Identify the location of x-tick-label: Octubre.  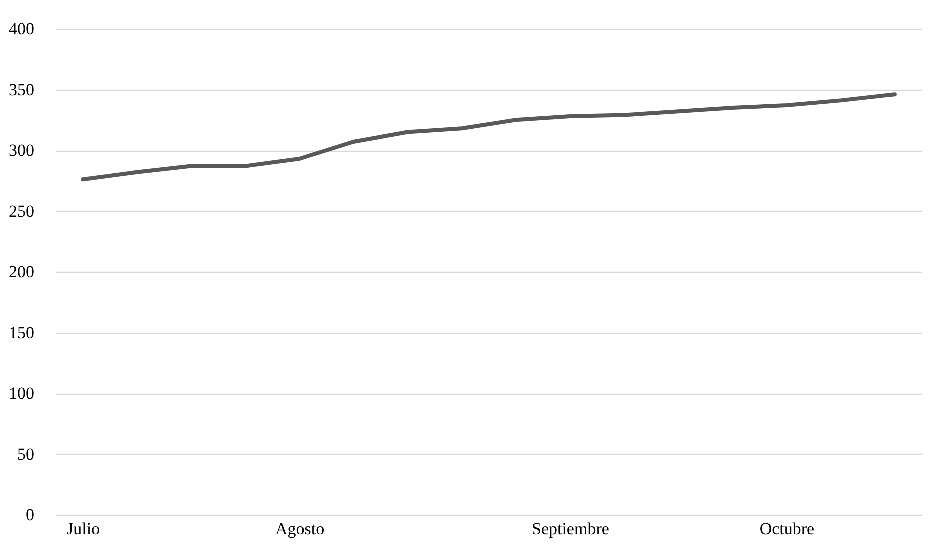
(787, 529).